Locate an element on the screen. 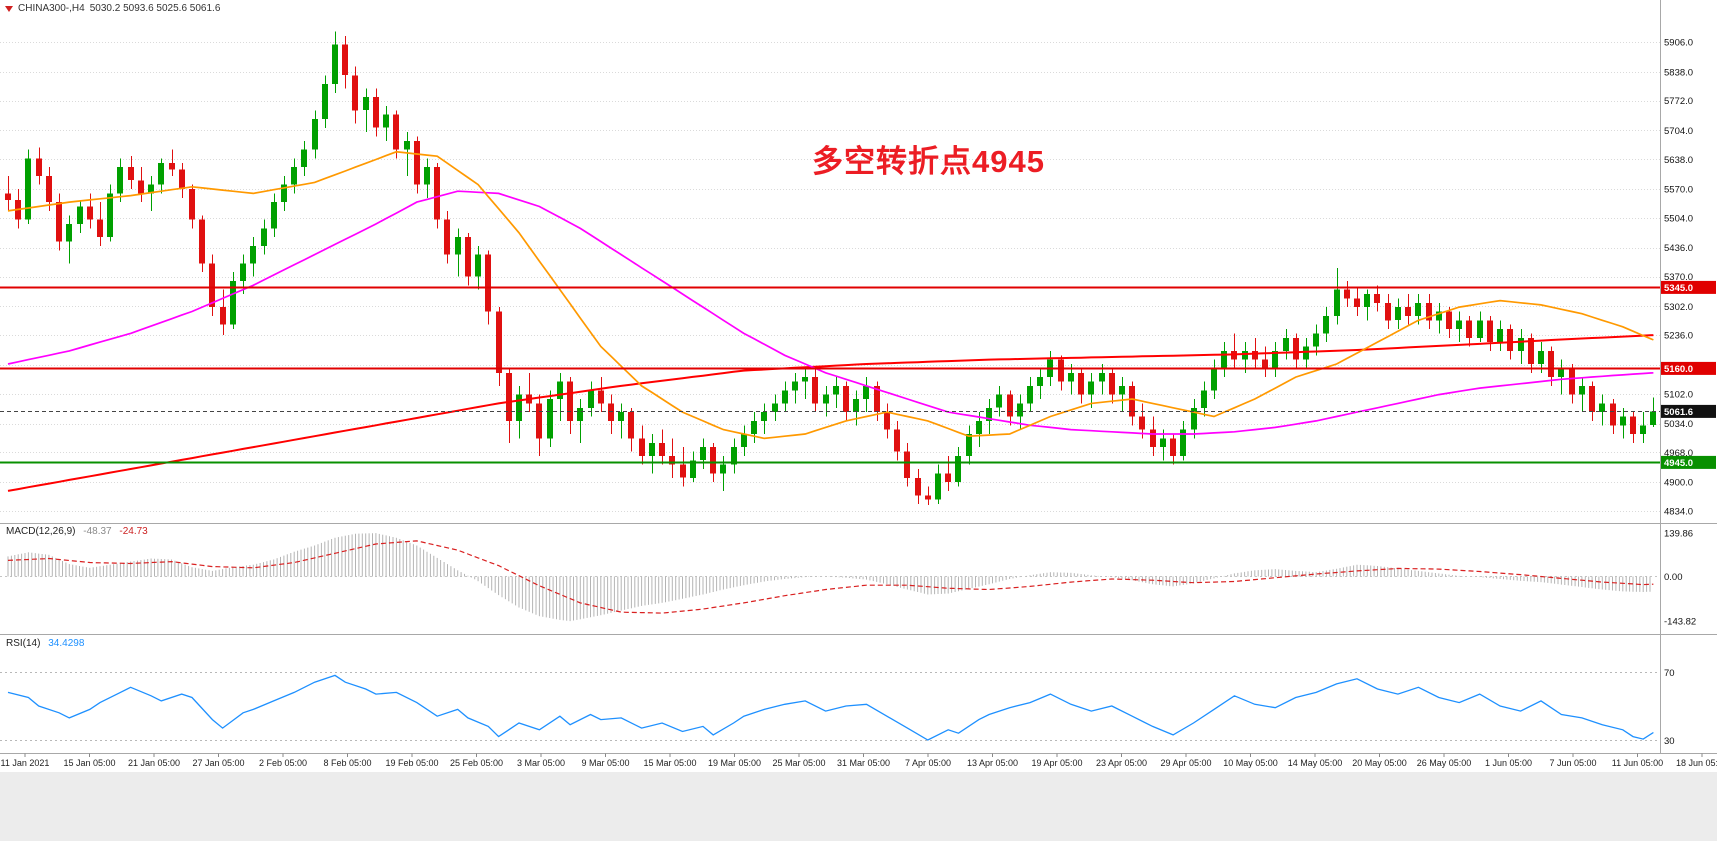 This screenshot has height=841, width=1717. svg-text: 5704.0 is located at coordinates (1678, 131).